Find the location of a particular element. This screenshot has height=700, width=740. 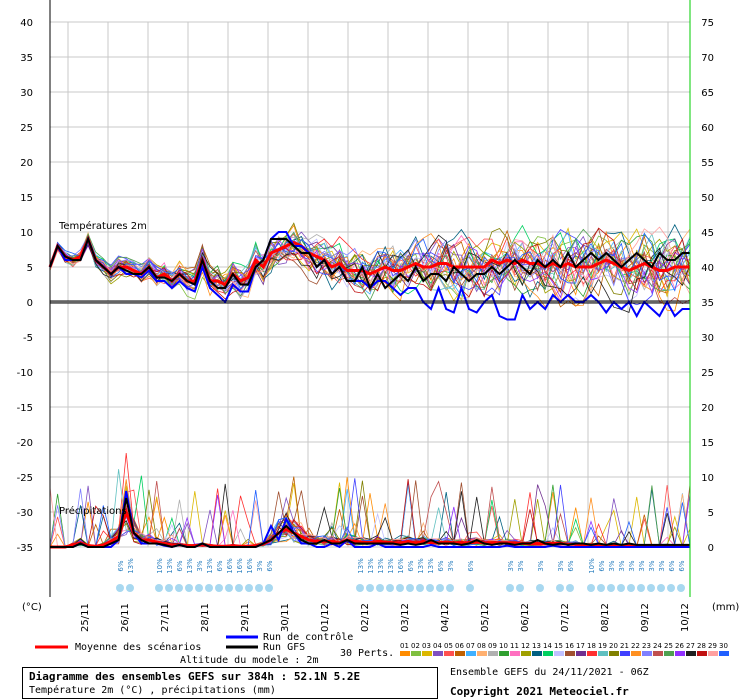

y-right-tick-label: 5 is located at coordinates (711, 513).